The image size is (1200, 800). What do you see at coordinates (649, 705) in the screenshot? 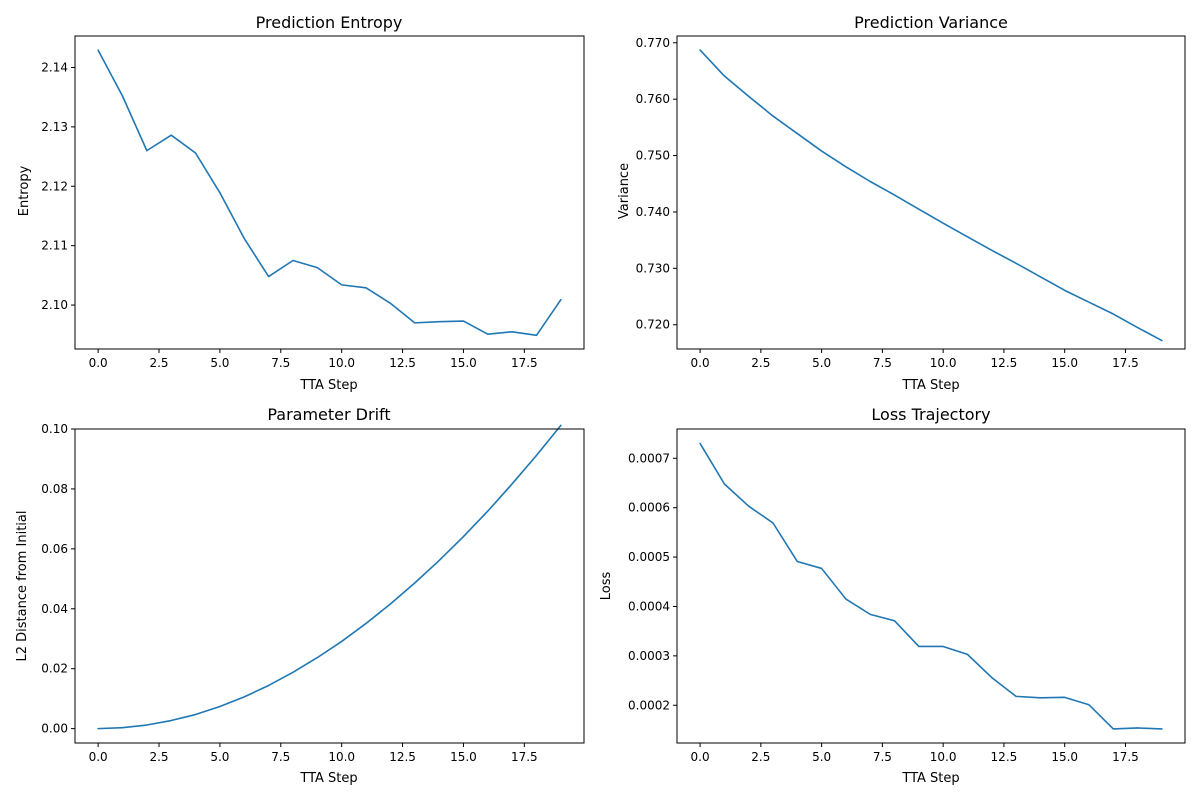
I see `y-tick-label: 0.0002` at bounding box center [649, 705].